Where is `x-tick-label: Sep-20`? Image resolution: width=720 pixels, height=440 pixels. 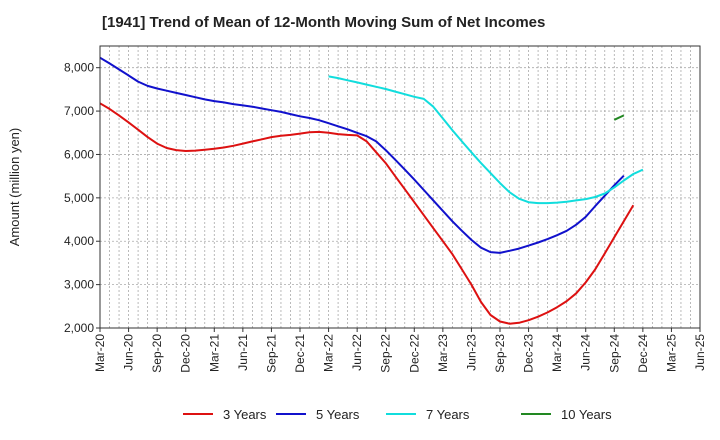
x-tick-label: Sep-20 is located at coordinates (157, 353).